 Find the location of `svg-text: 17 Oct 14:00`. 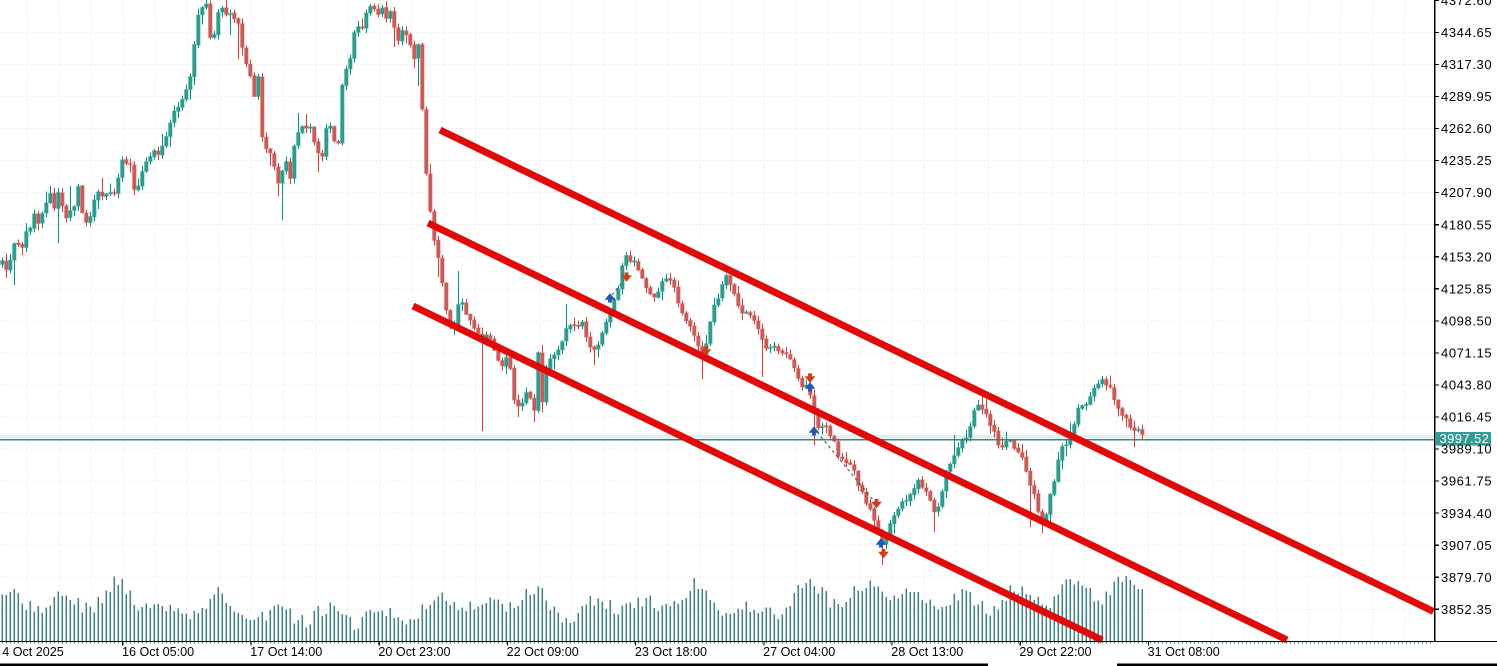

svg-text: 17 Oct 14:00 is located at coordinates (286, 652).